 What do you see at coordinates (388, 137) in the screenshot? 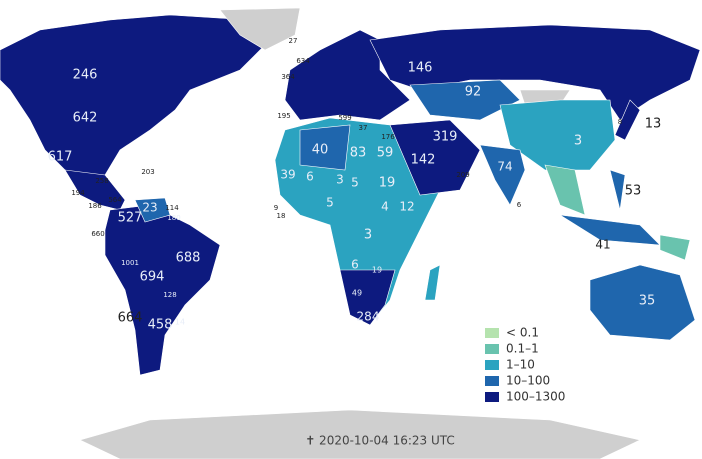
I see `country-label: 176` at bounding box center [388, 137].